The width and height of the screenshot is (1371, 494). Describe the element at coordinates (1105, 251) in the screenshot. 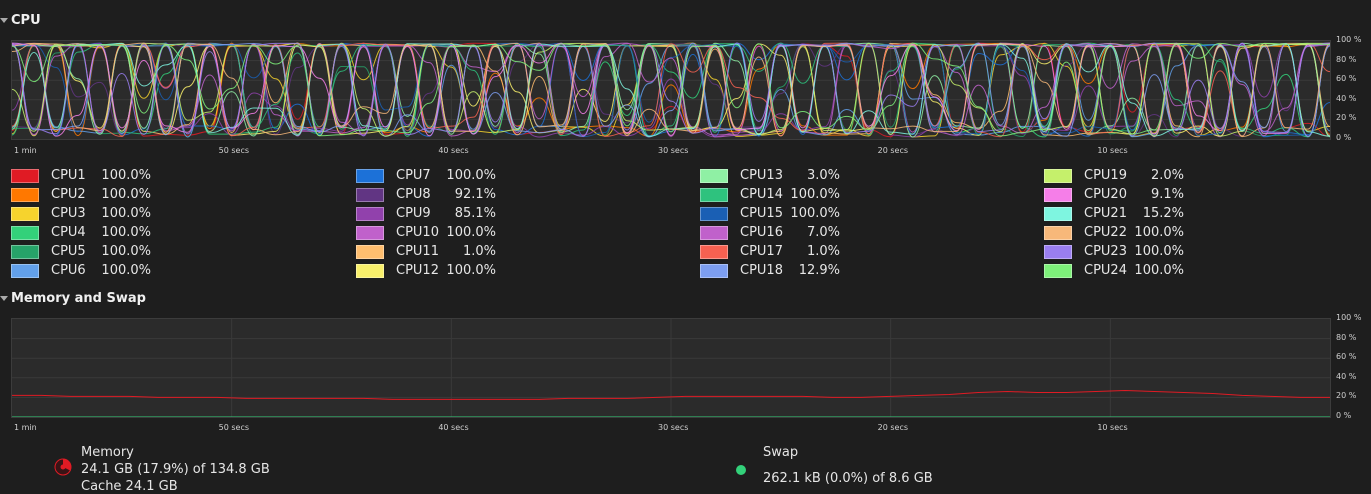

I see `cpu-name: CPU23` at that location.